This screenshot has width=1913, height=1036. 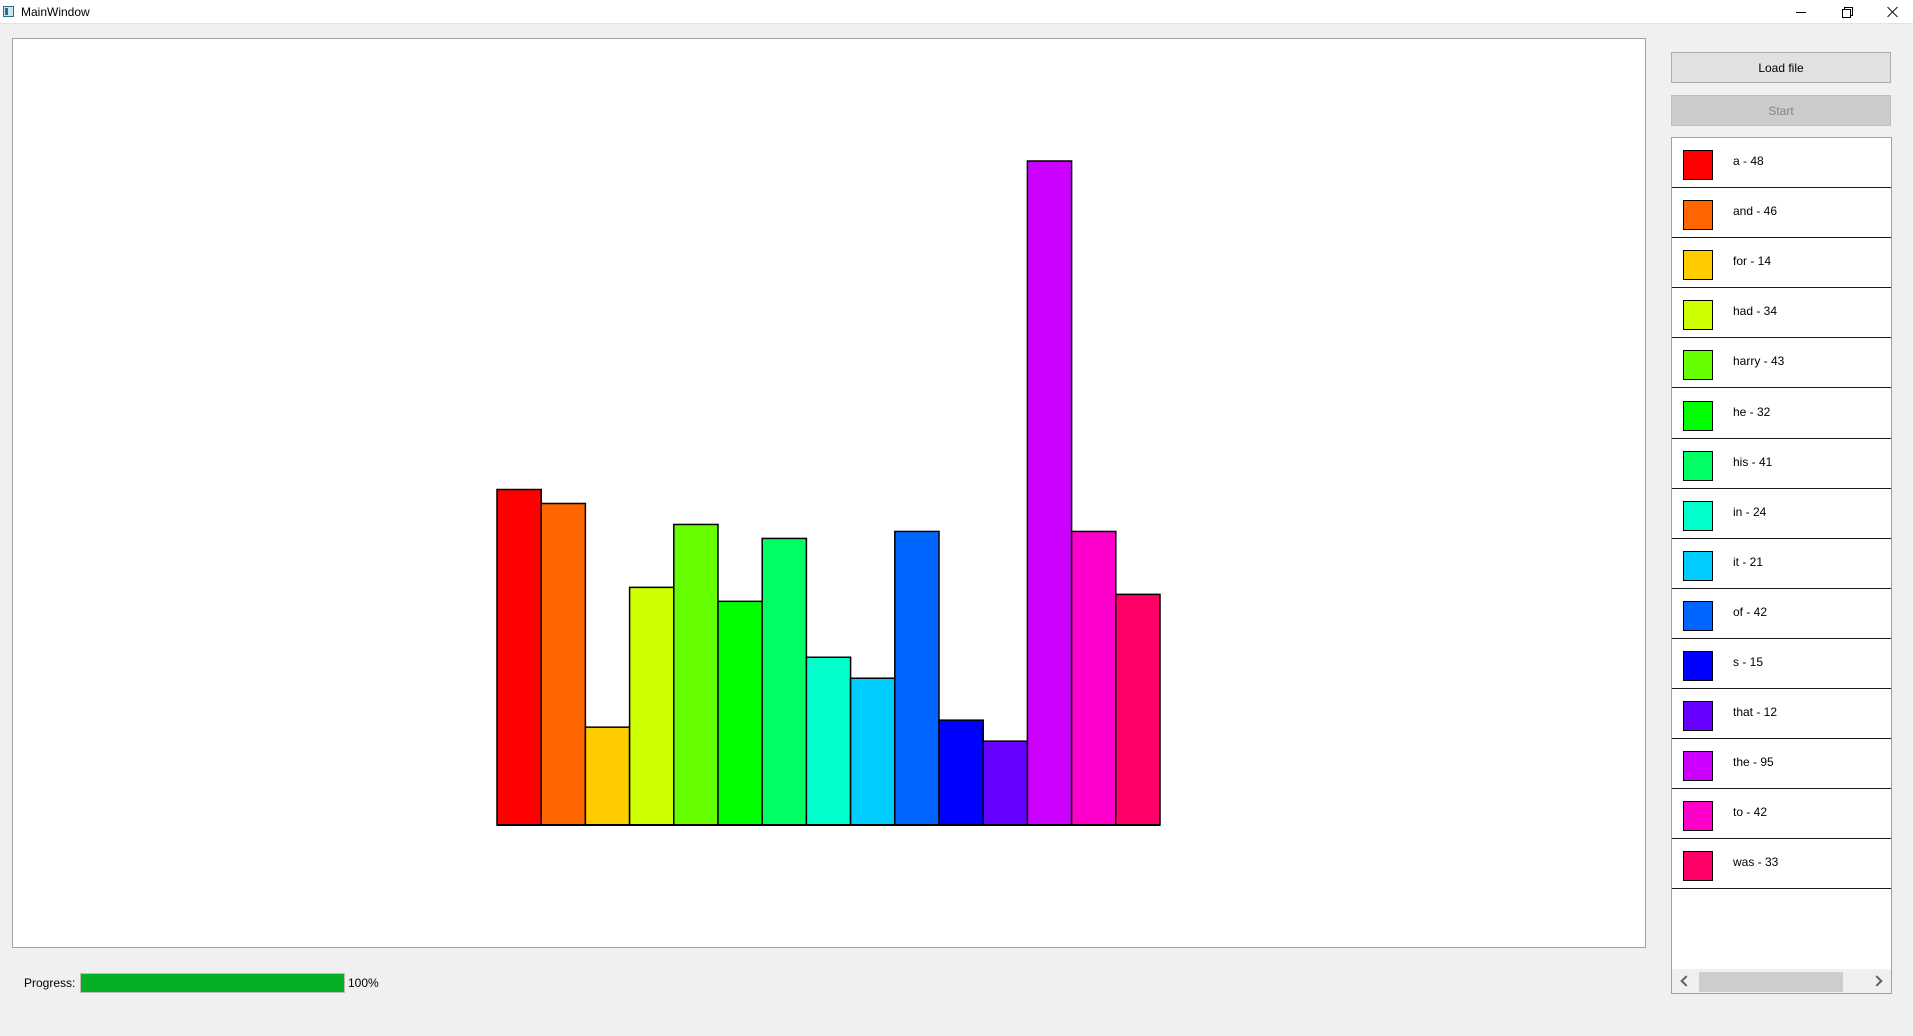 What do you see at coordinates (55, 12) in the screenshot?
I see `window-title: MainWindow` at bounding box center [55, 12].